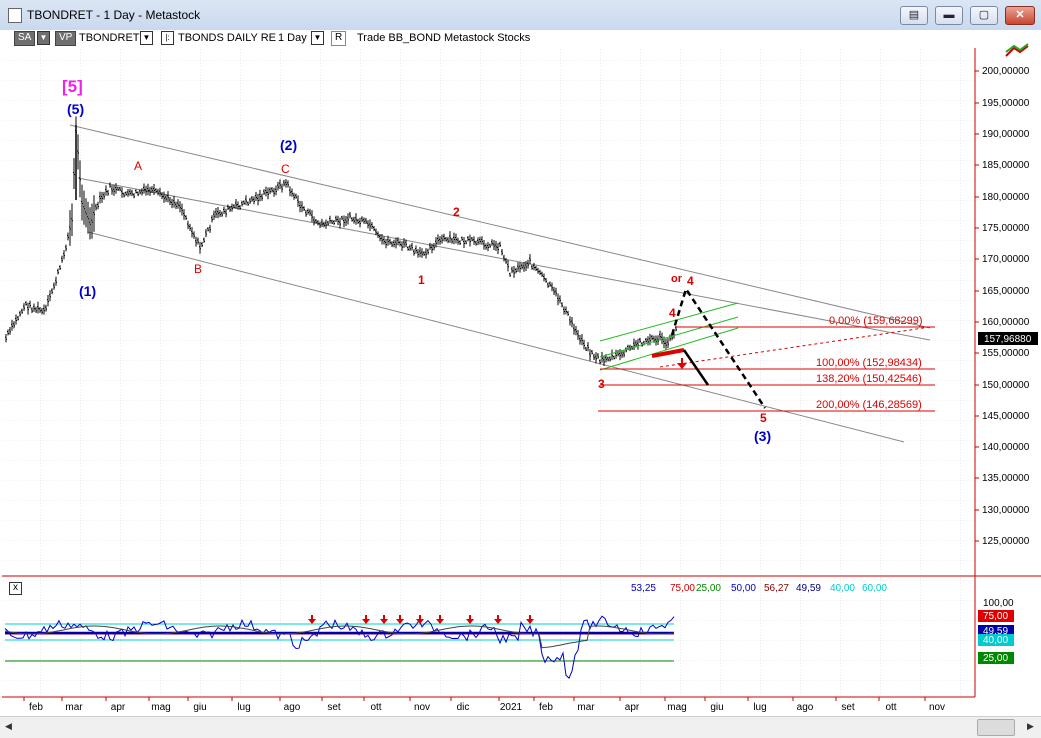  I want to click on fib-label-200: 200,00% (146,28569), so click(869, 405).